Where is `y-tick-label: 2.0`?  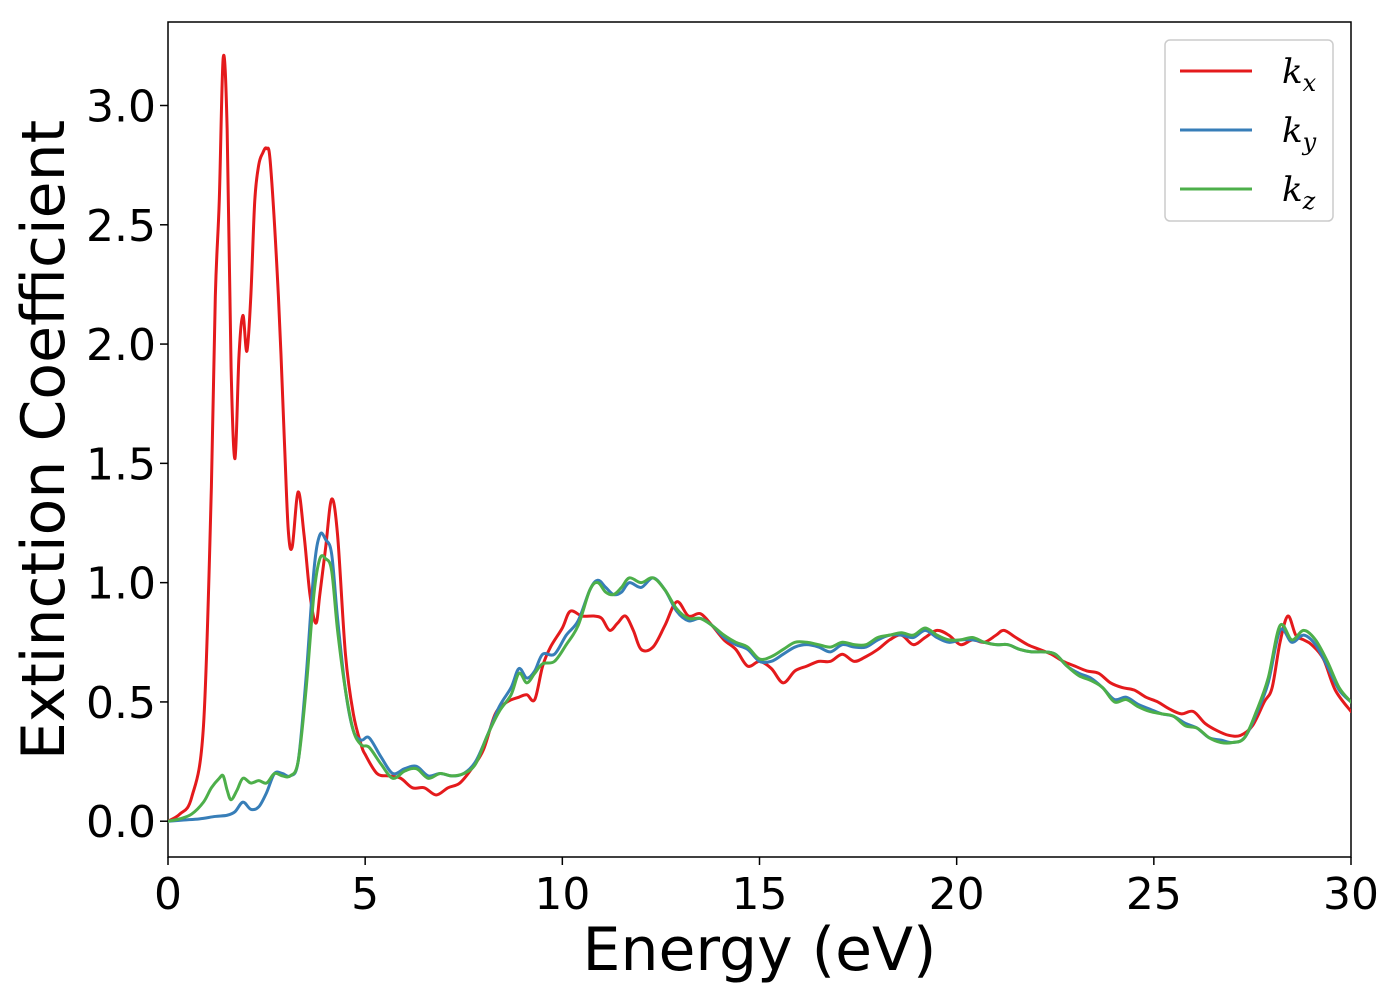 y-tick-label: 2.0 is located at coordinates (121, 345).